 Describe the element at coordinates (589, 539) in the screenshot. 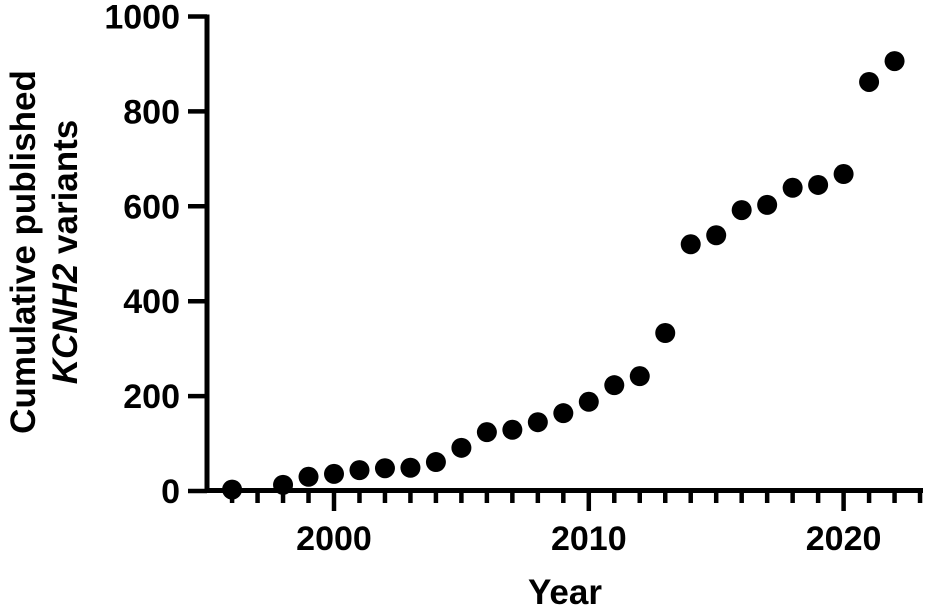

I see `x-axis-tick-label: 2010` at that location.